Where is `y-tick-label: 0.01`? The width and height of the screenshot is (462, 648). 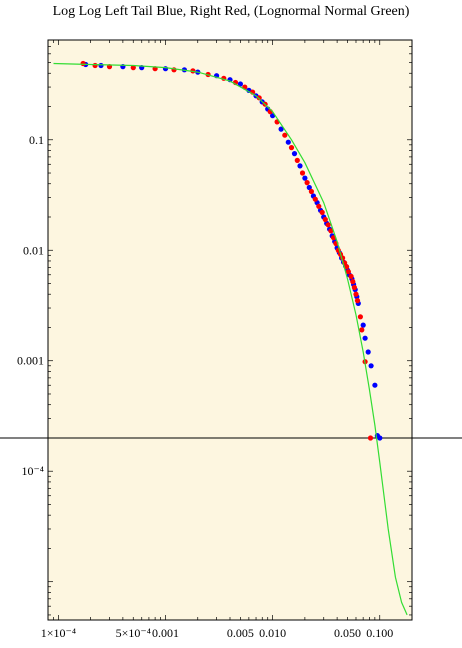
y-tick-label: 0.01 is located at coordinates (33, 250).